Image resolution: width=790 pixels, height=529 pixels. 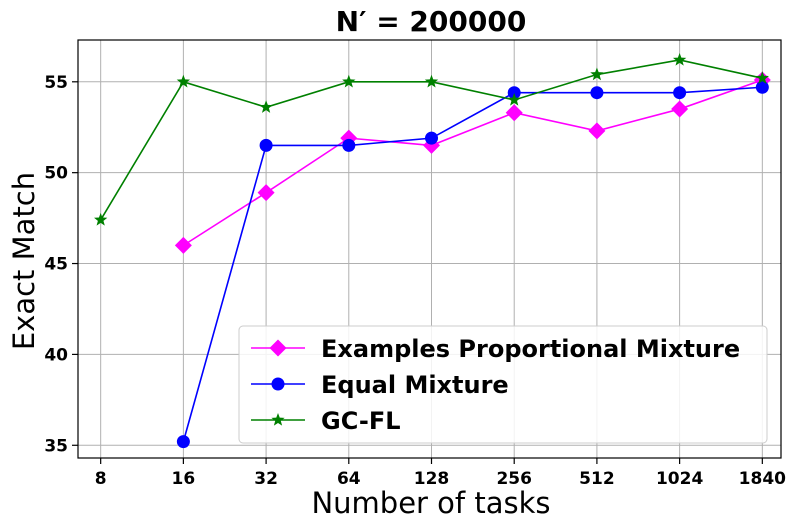 What do you see at coordinates (530, 349) in the screenshot?
I see `legend-label: Examples Proportional Mixture` at bounding box center [530, 349].